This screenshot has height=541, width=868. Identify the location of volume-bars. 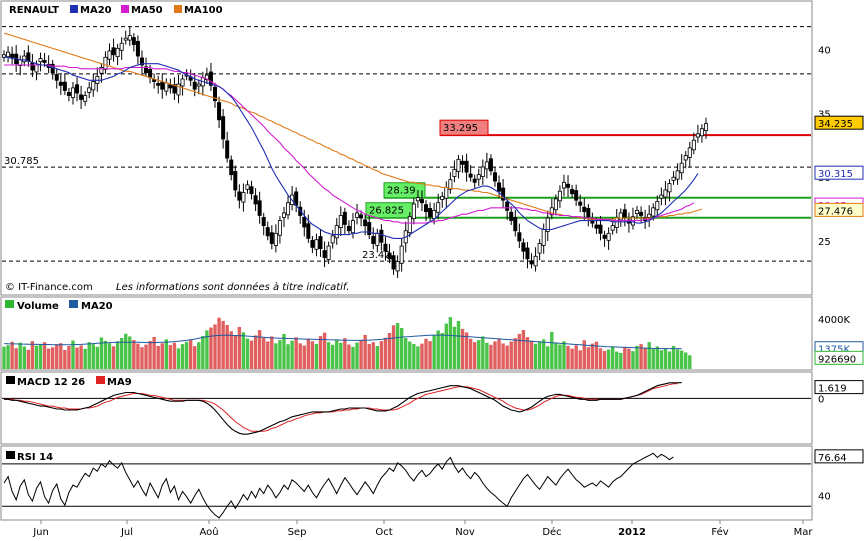
(347, 343).